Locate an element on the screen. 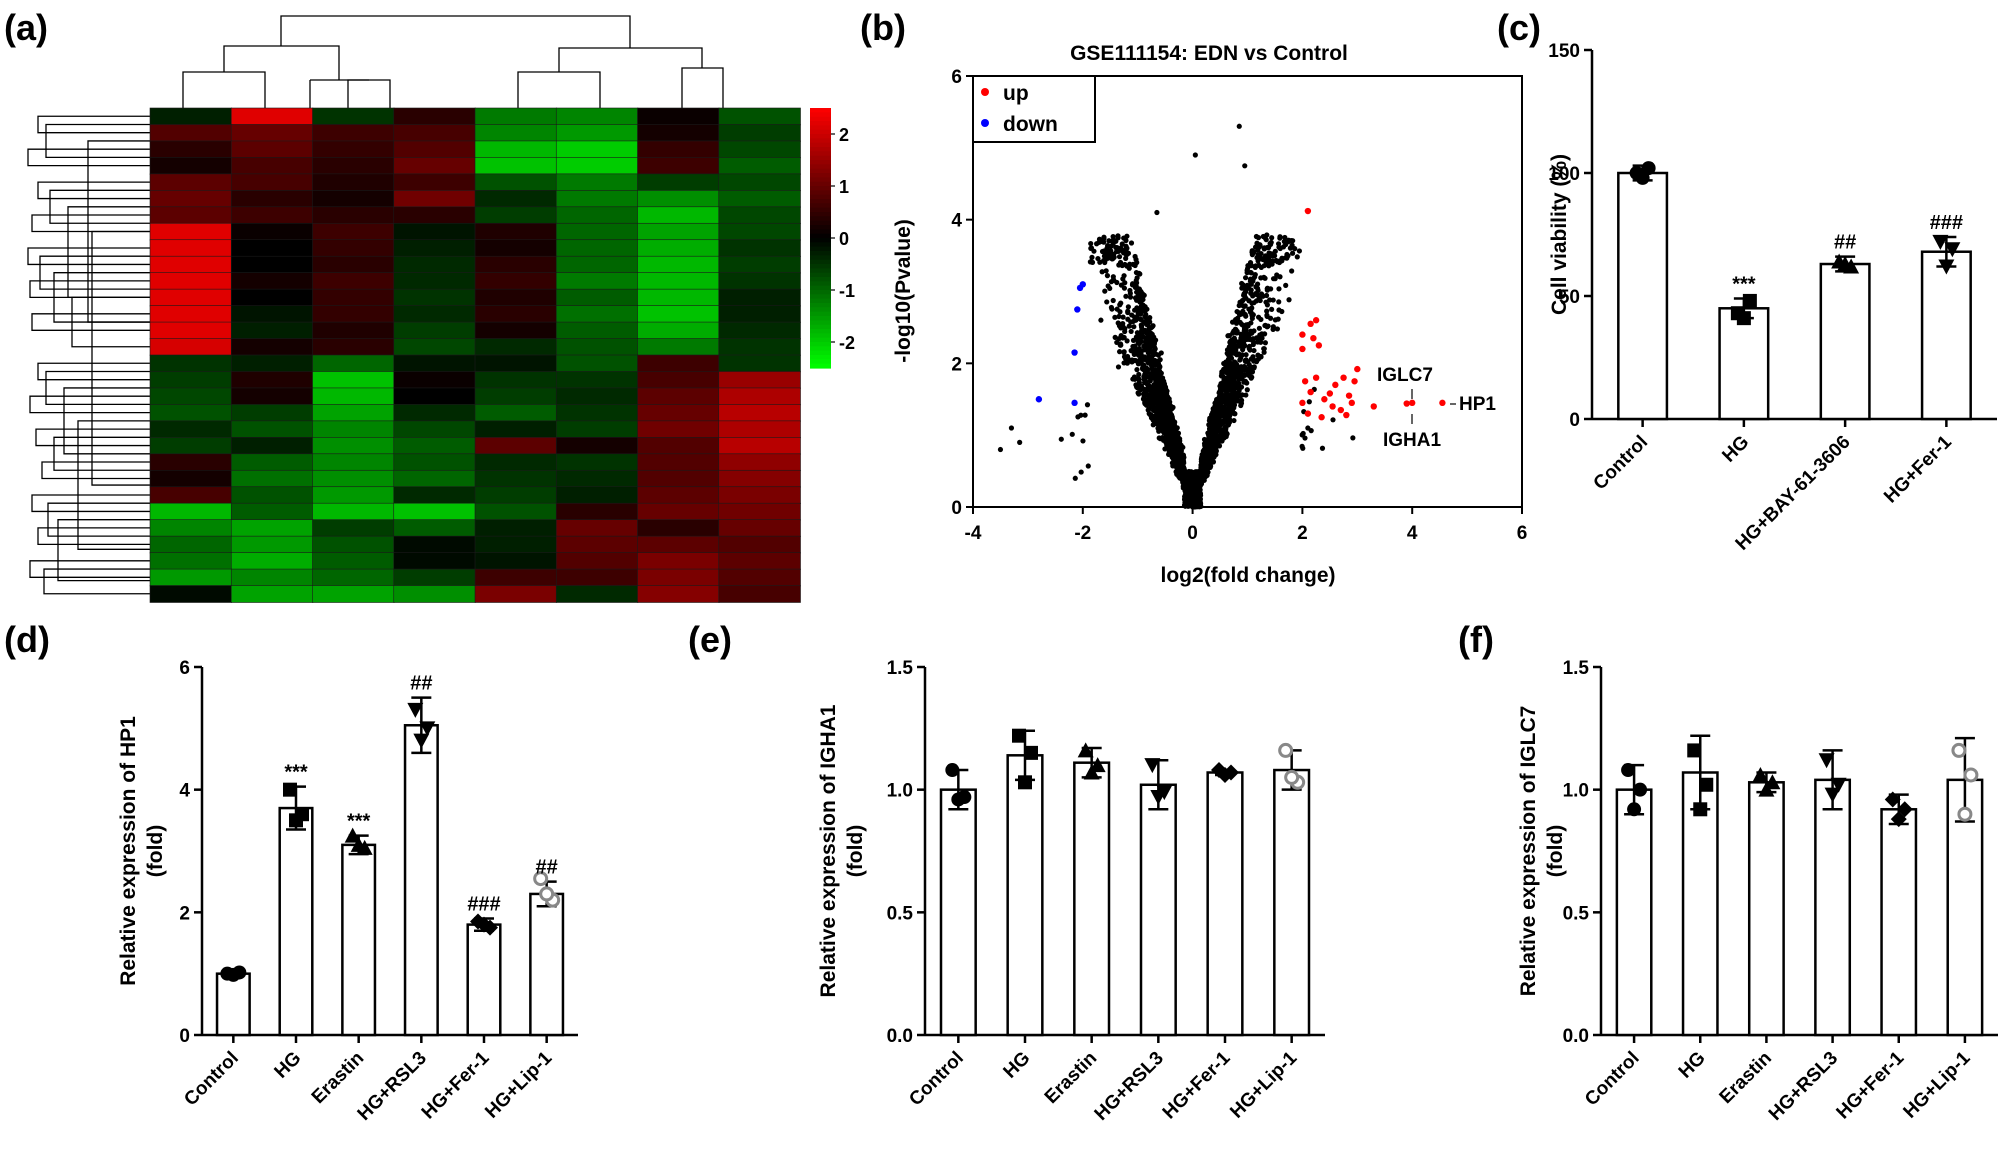  significance-mark: ### is located at coordinates (483, 904).